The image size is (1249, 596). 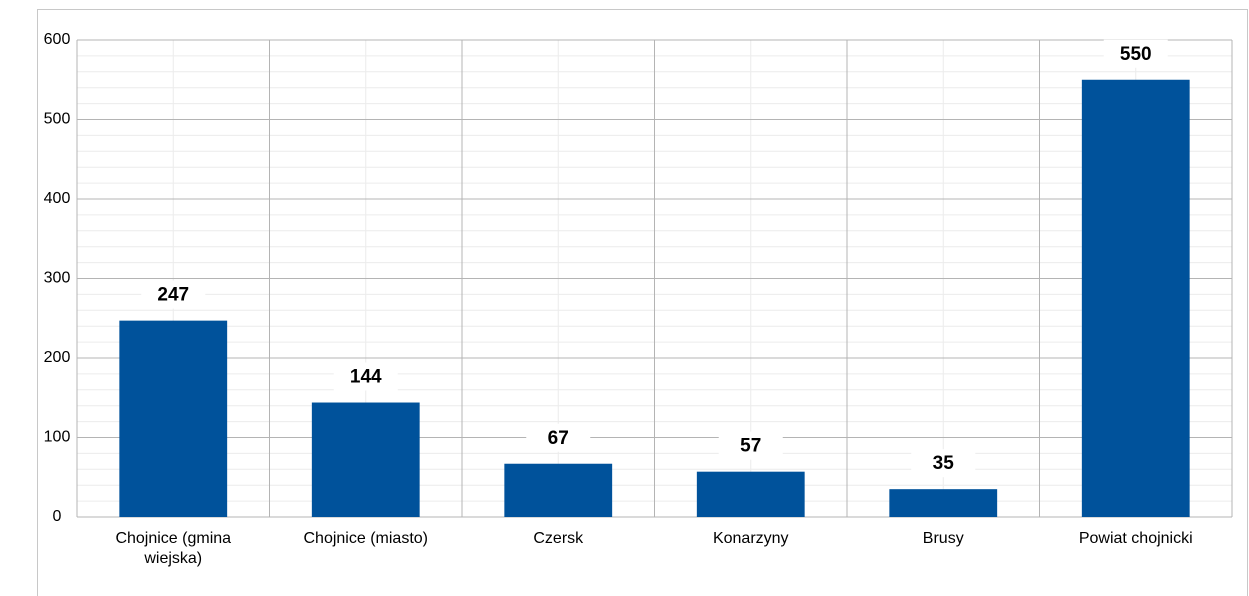 I want to click on x-tick-label: Chojnice (miasto), so click(x=366, y=538).